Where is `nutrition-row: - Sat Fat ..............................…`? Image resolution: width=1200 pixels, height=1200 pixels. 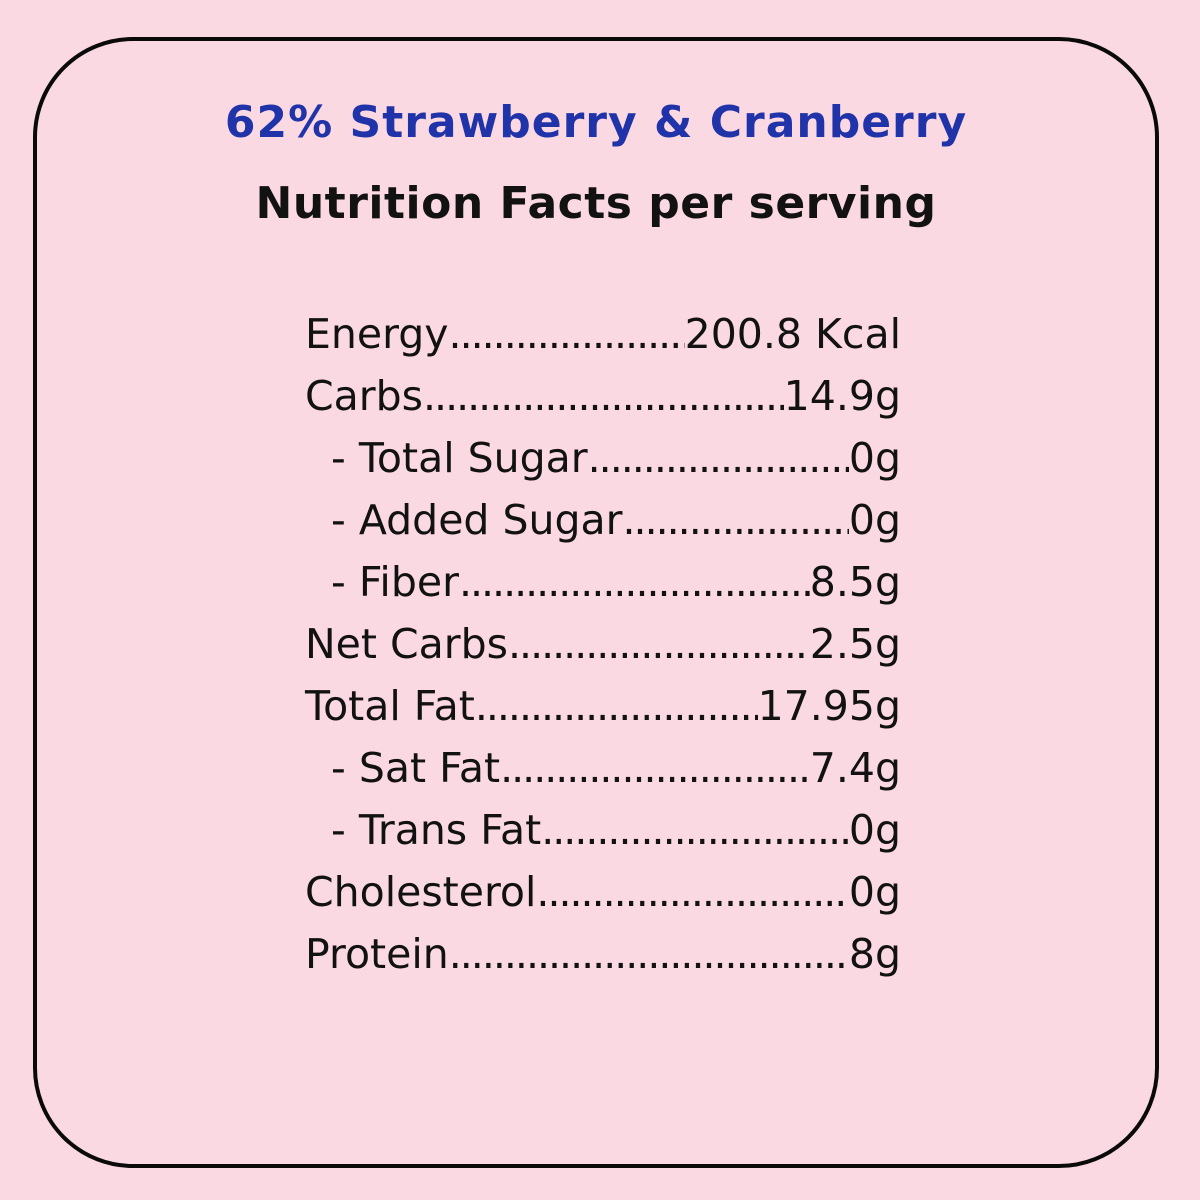
nutrition-row: - Sat Fat ..............................… is located at coordinates (603, 768).